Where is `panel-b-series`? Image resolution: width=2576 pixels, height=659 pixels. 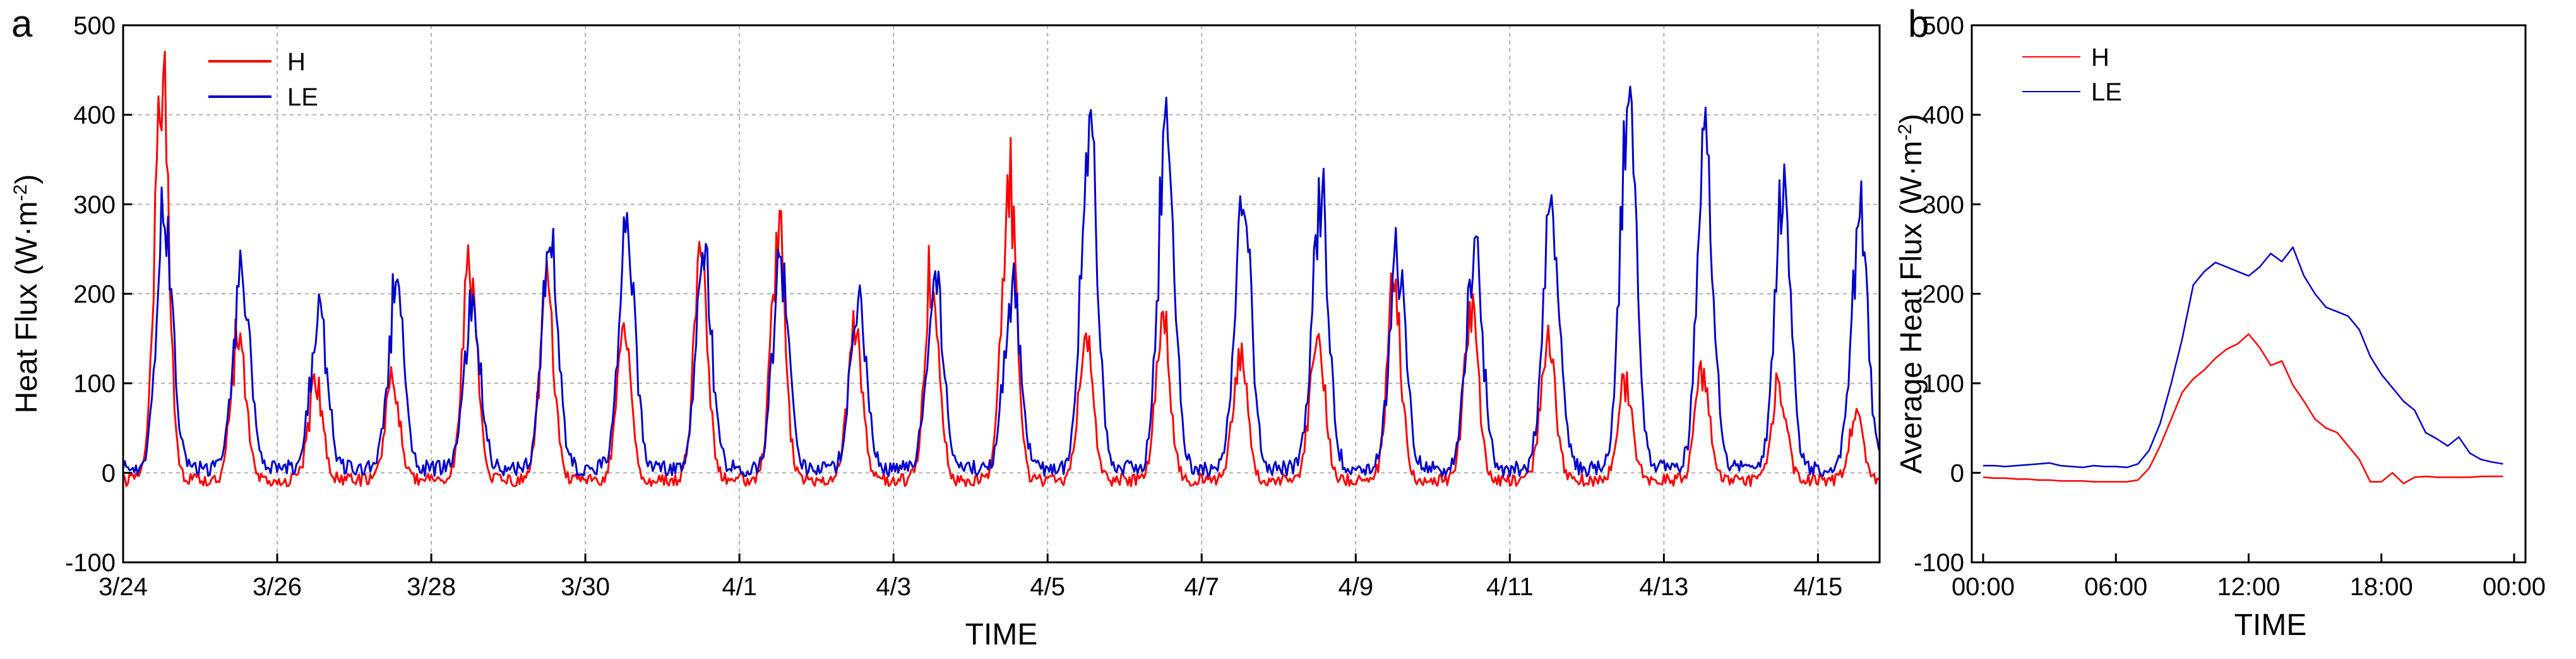 panel-b-series is located at coordinates (2243, 365).